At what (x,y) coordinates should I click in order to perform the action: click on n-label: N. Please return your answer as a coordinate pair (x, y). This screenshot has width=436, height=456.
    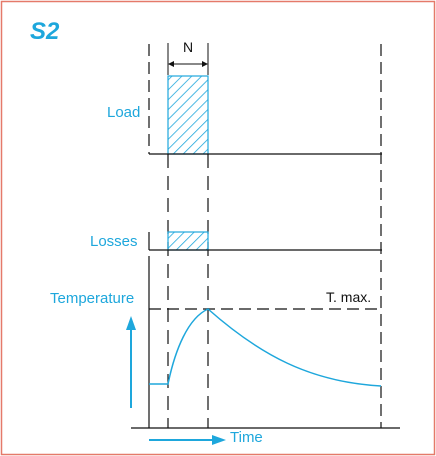
    Looking at the image, I should click on (188, 47).